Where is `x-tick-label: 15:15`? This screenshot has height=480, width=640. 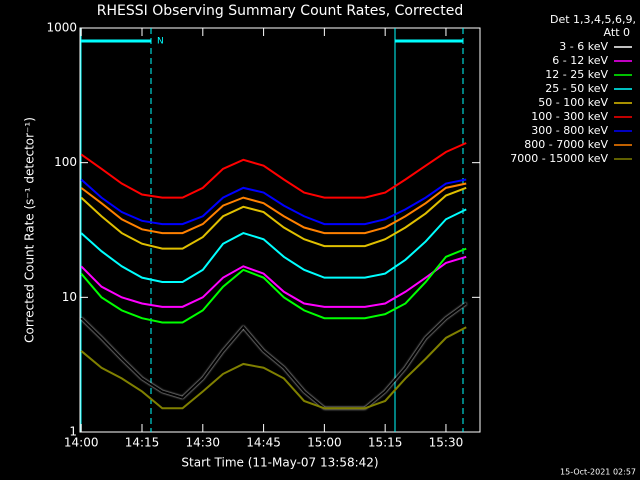 x-tick-label: 15:15 is located at coordinates (385, 443).